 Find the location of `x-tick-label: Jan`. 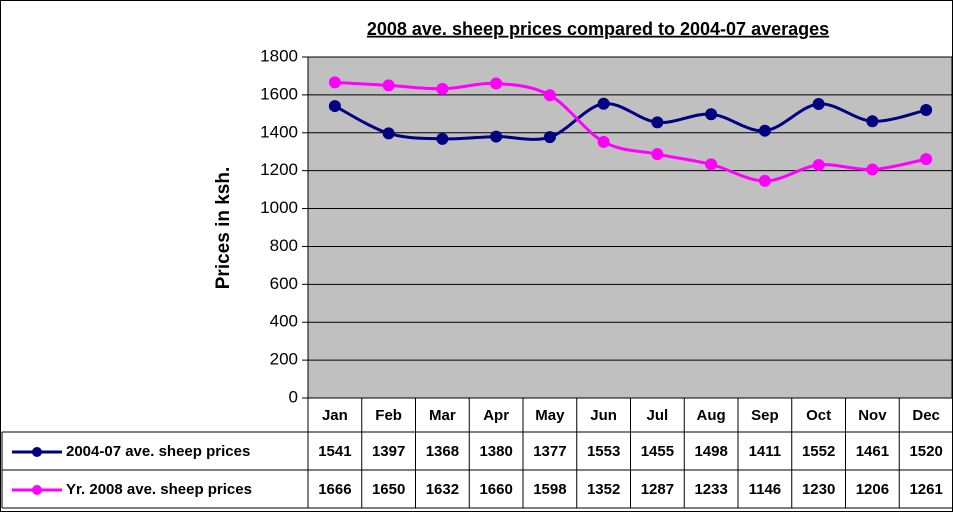

x-tick-label: Jan is located at coordinates (335, 415).